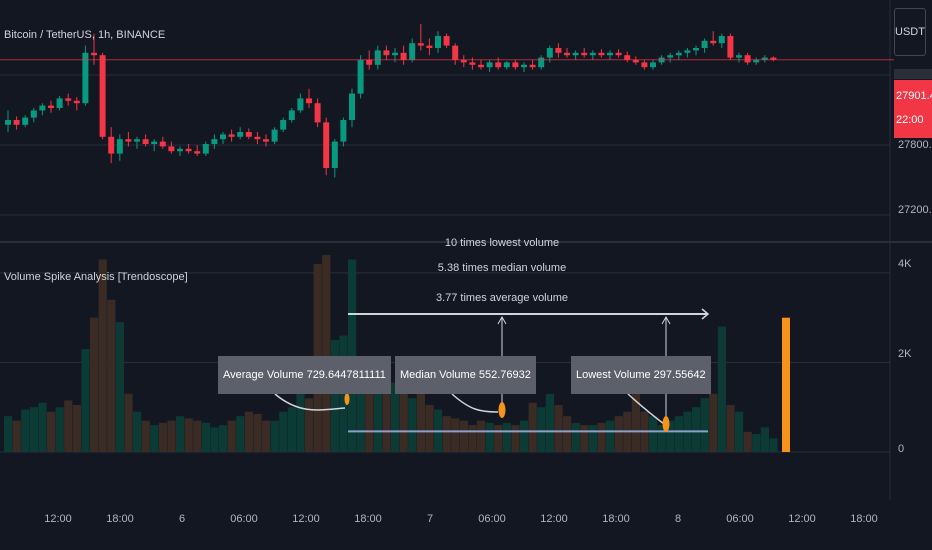 This screenshot has width=932, height=550. What do you see at coordinates (85, 35) in the screenshot?
I see `symbol-title: Bitcoin / TetherUS, 1h, BINANCE` at bounding box center [85, 35].